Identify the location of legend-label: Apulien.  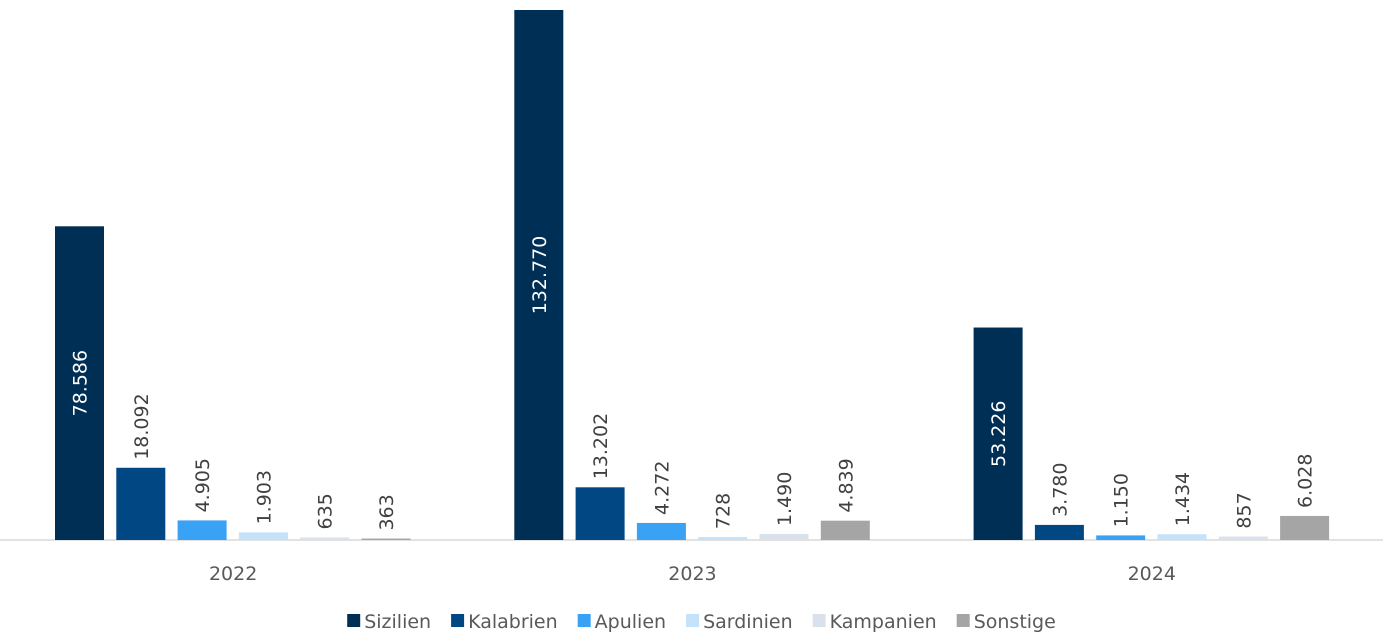
(630, 622).